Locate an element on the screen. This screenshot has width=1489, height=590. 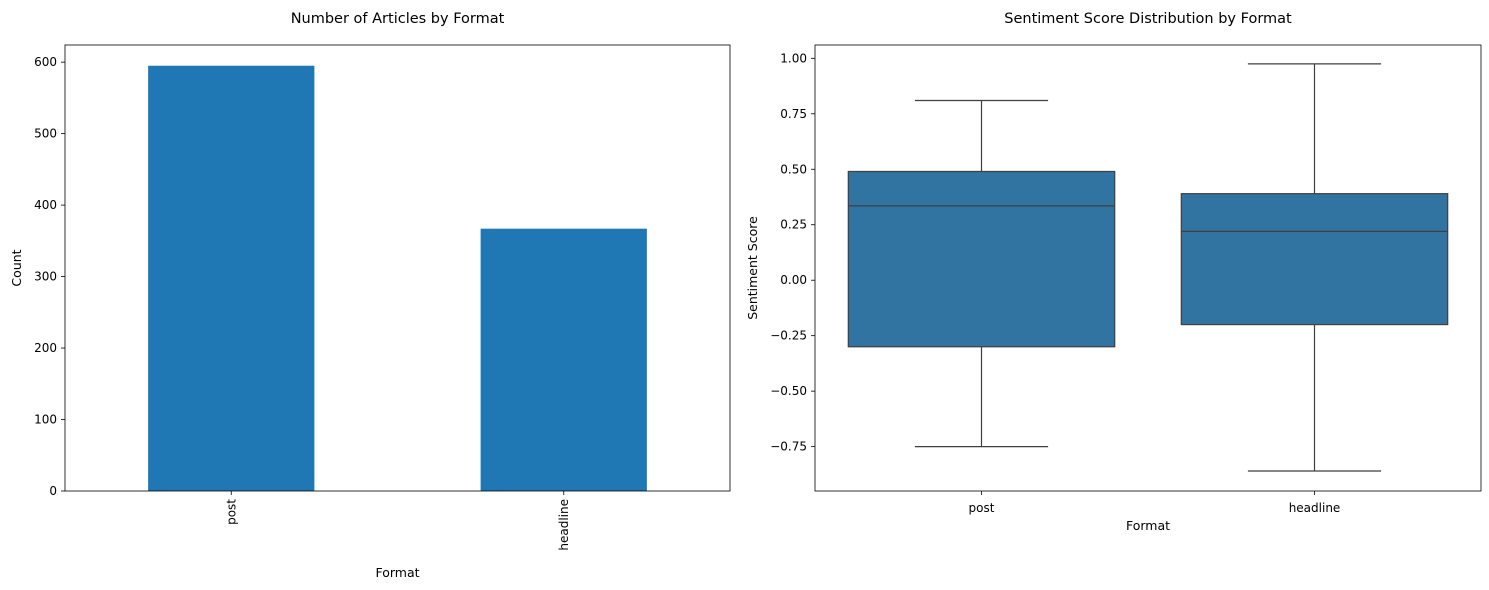
y-tick-label: 100 is located at coordinates (45, 420).